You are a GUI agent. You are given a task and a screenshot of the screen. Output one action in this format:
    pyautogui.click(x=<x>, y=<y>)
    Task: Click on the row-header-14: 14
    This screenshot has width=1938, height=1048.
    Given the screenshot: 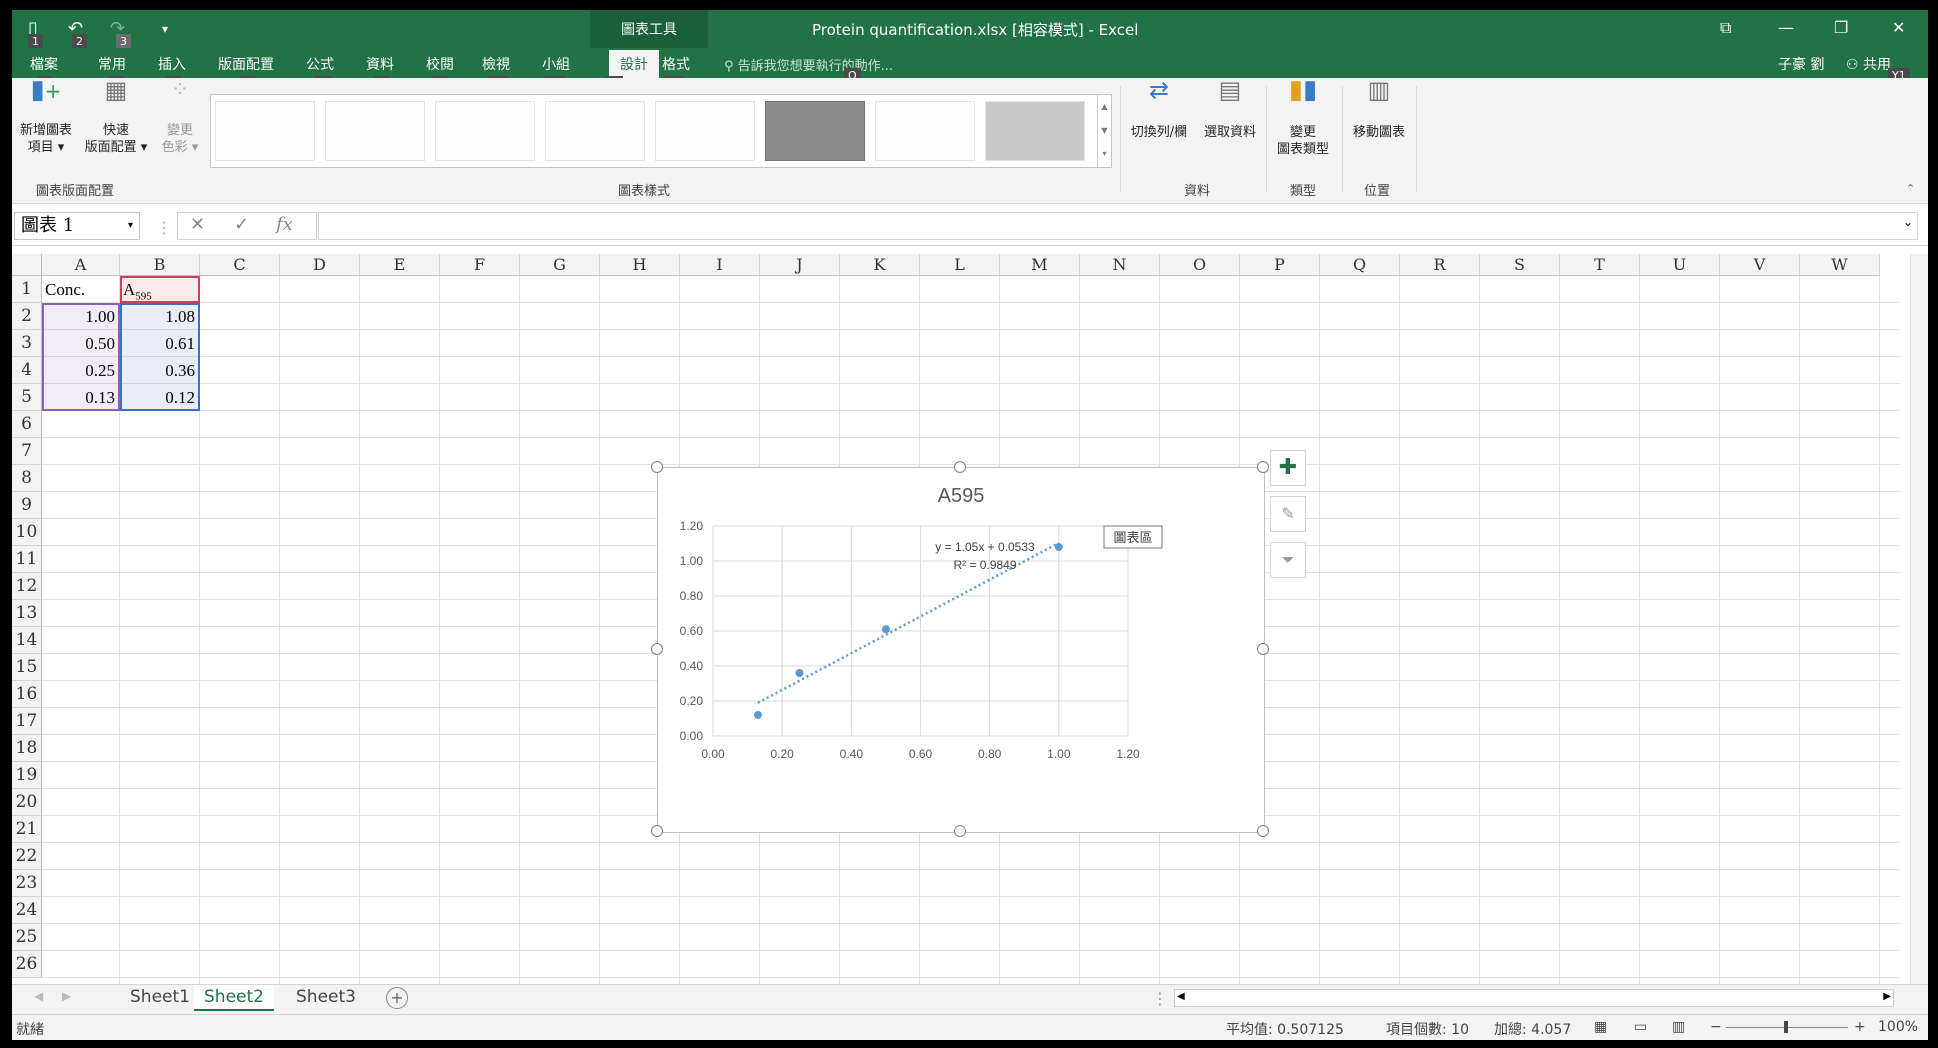 What is the action you would take?
    pyautogui.click(x=27, y=640)
    